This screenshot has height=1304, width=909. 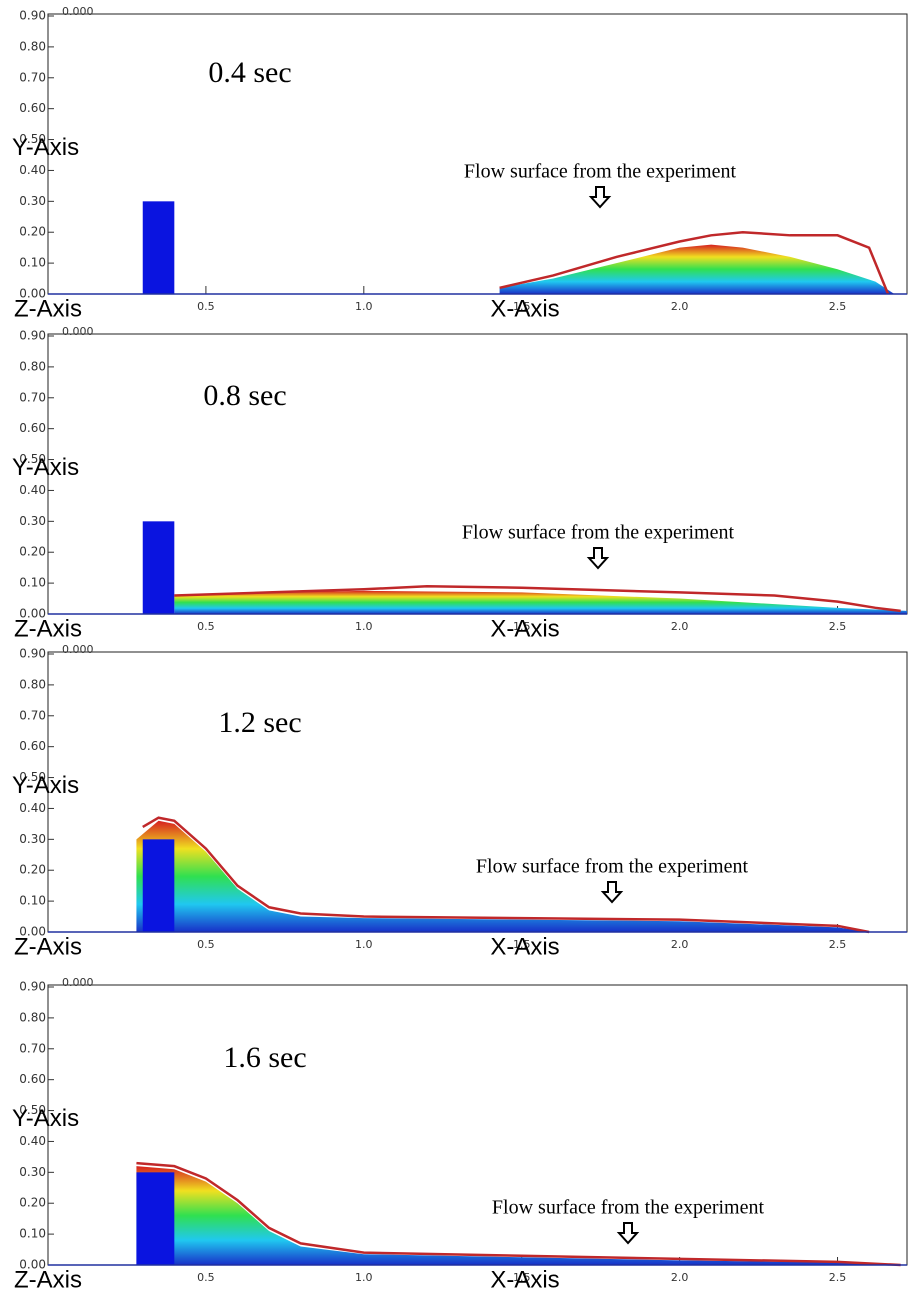 I want to click on chart-title: 1.6 sec, so click(x=264, y=1057).